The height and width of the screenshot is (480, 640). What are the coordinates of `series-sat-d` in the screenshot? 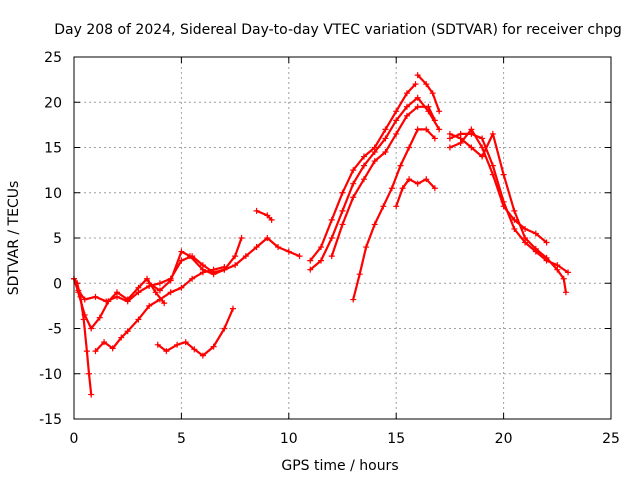 It's located at (195, 264).